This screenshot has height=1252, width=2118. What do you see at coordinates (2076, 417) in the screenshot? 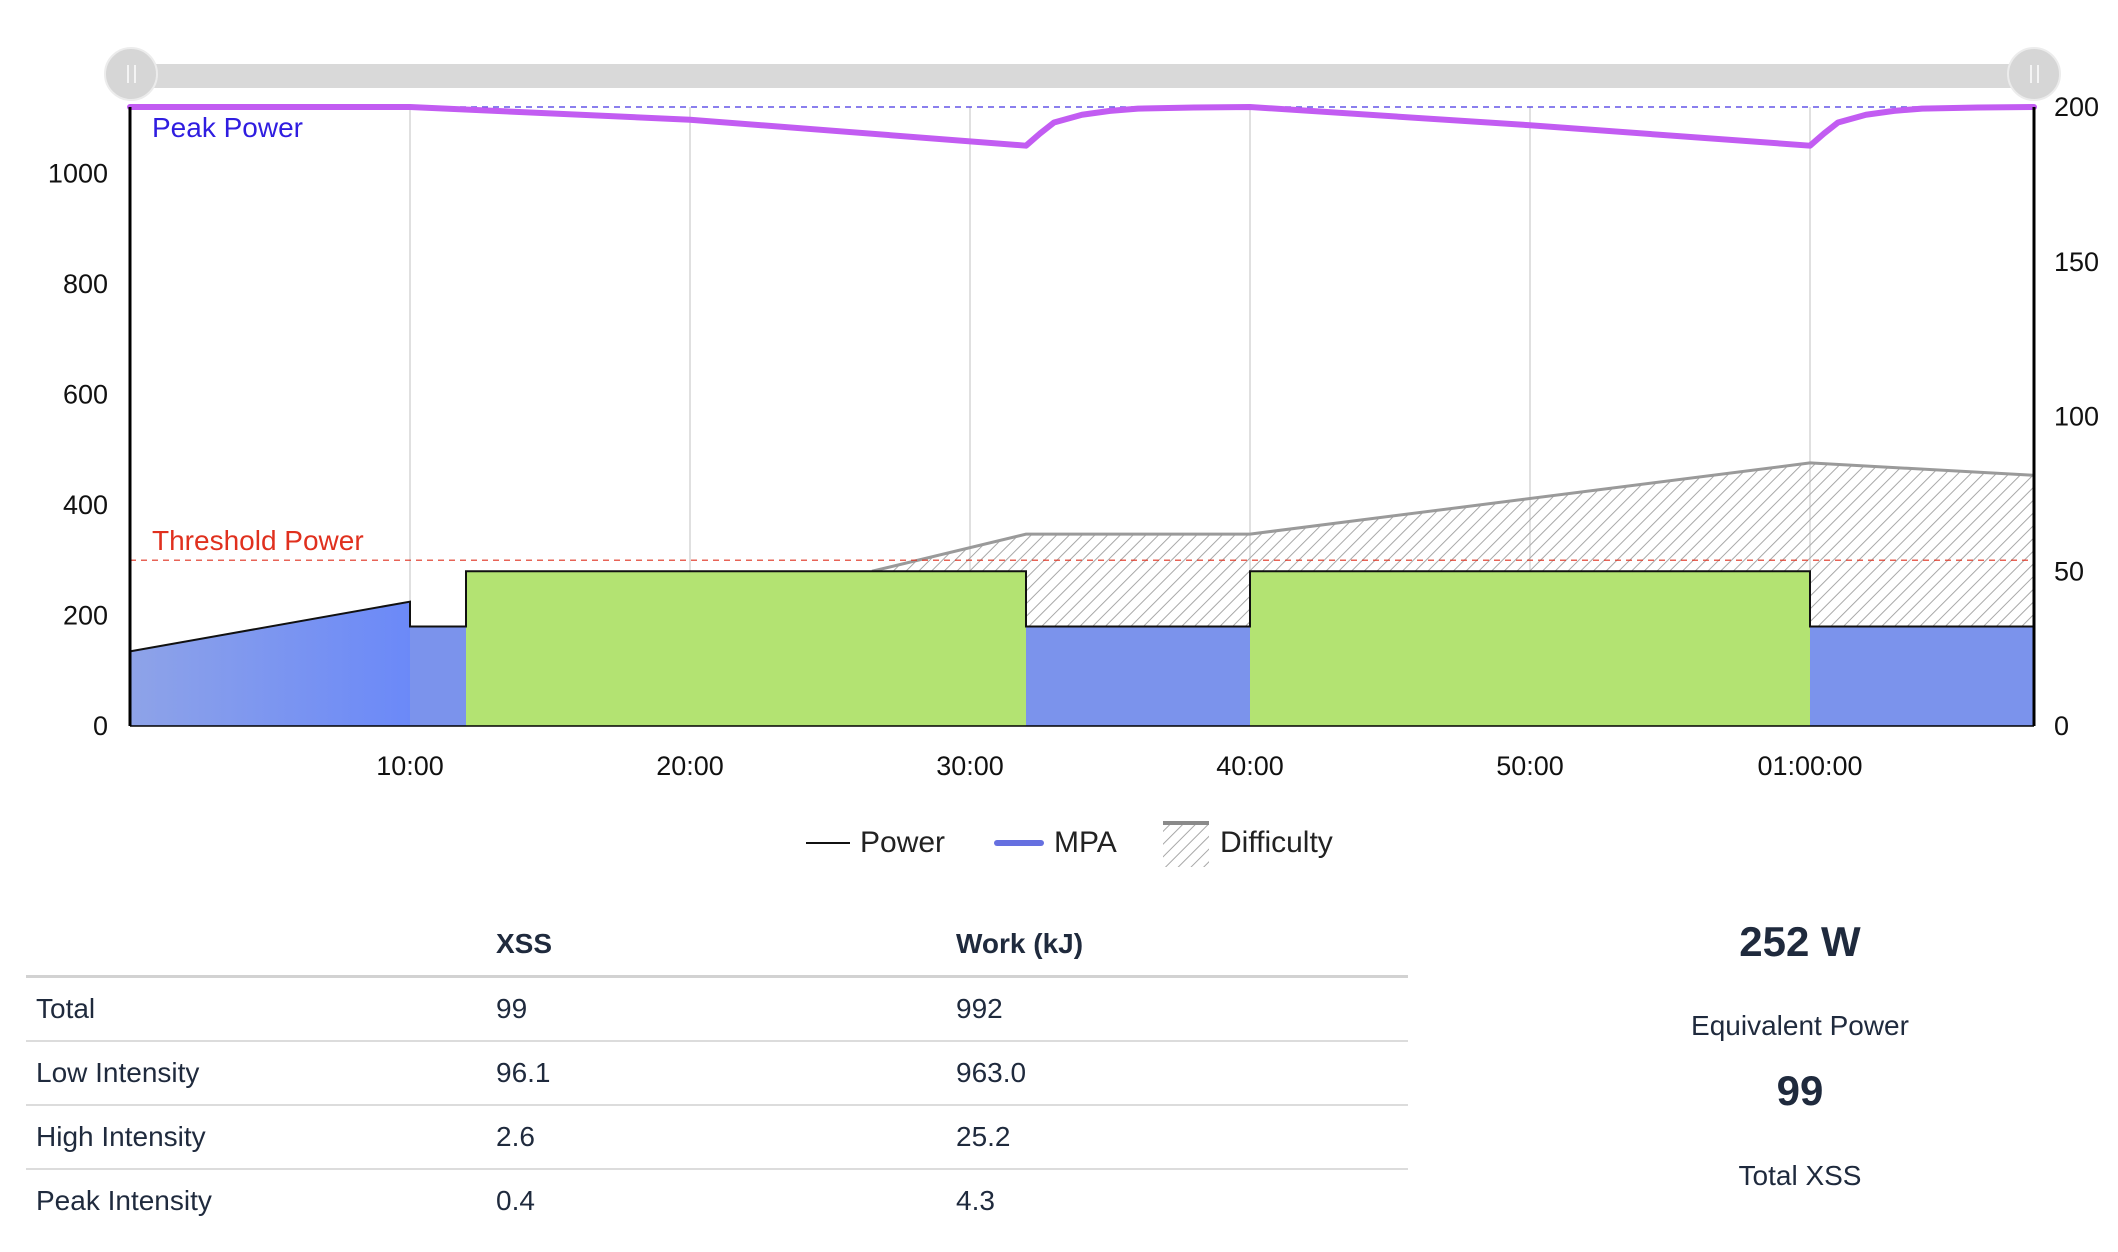
I see `y-right-tick-label: 100` at bounding box center [2076, 417].